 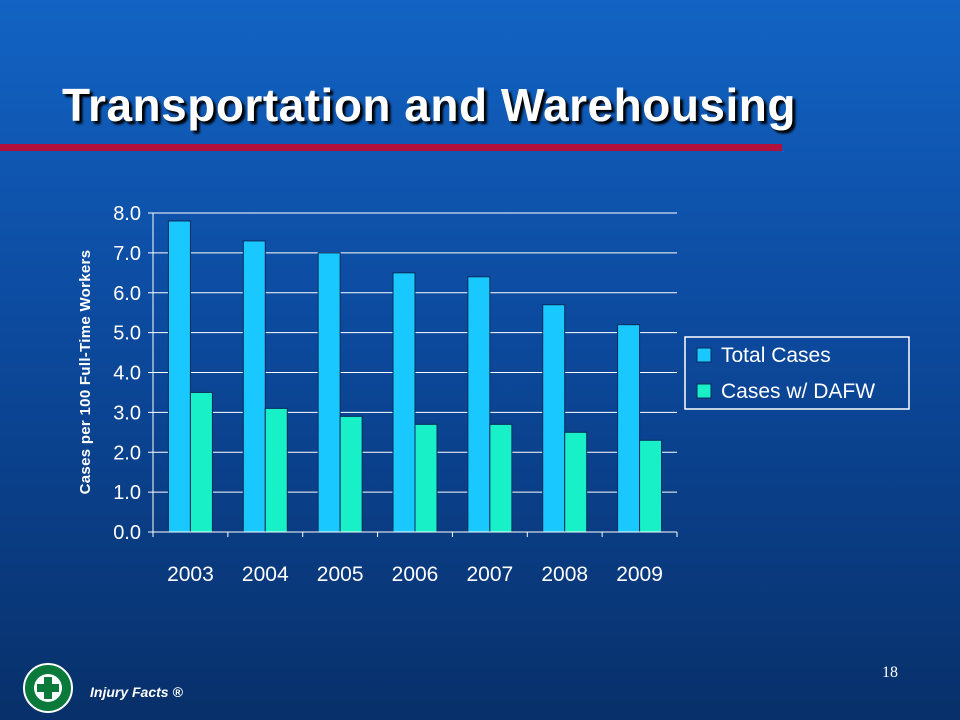 What do you see at coordinates (127, 334) in the screenshot?
I see `y-tick-label: 5.0` at bounding box center [127, 334].